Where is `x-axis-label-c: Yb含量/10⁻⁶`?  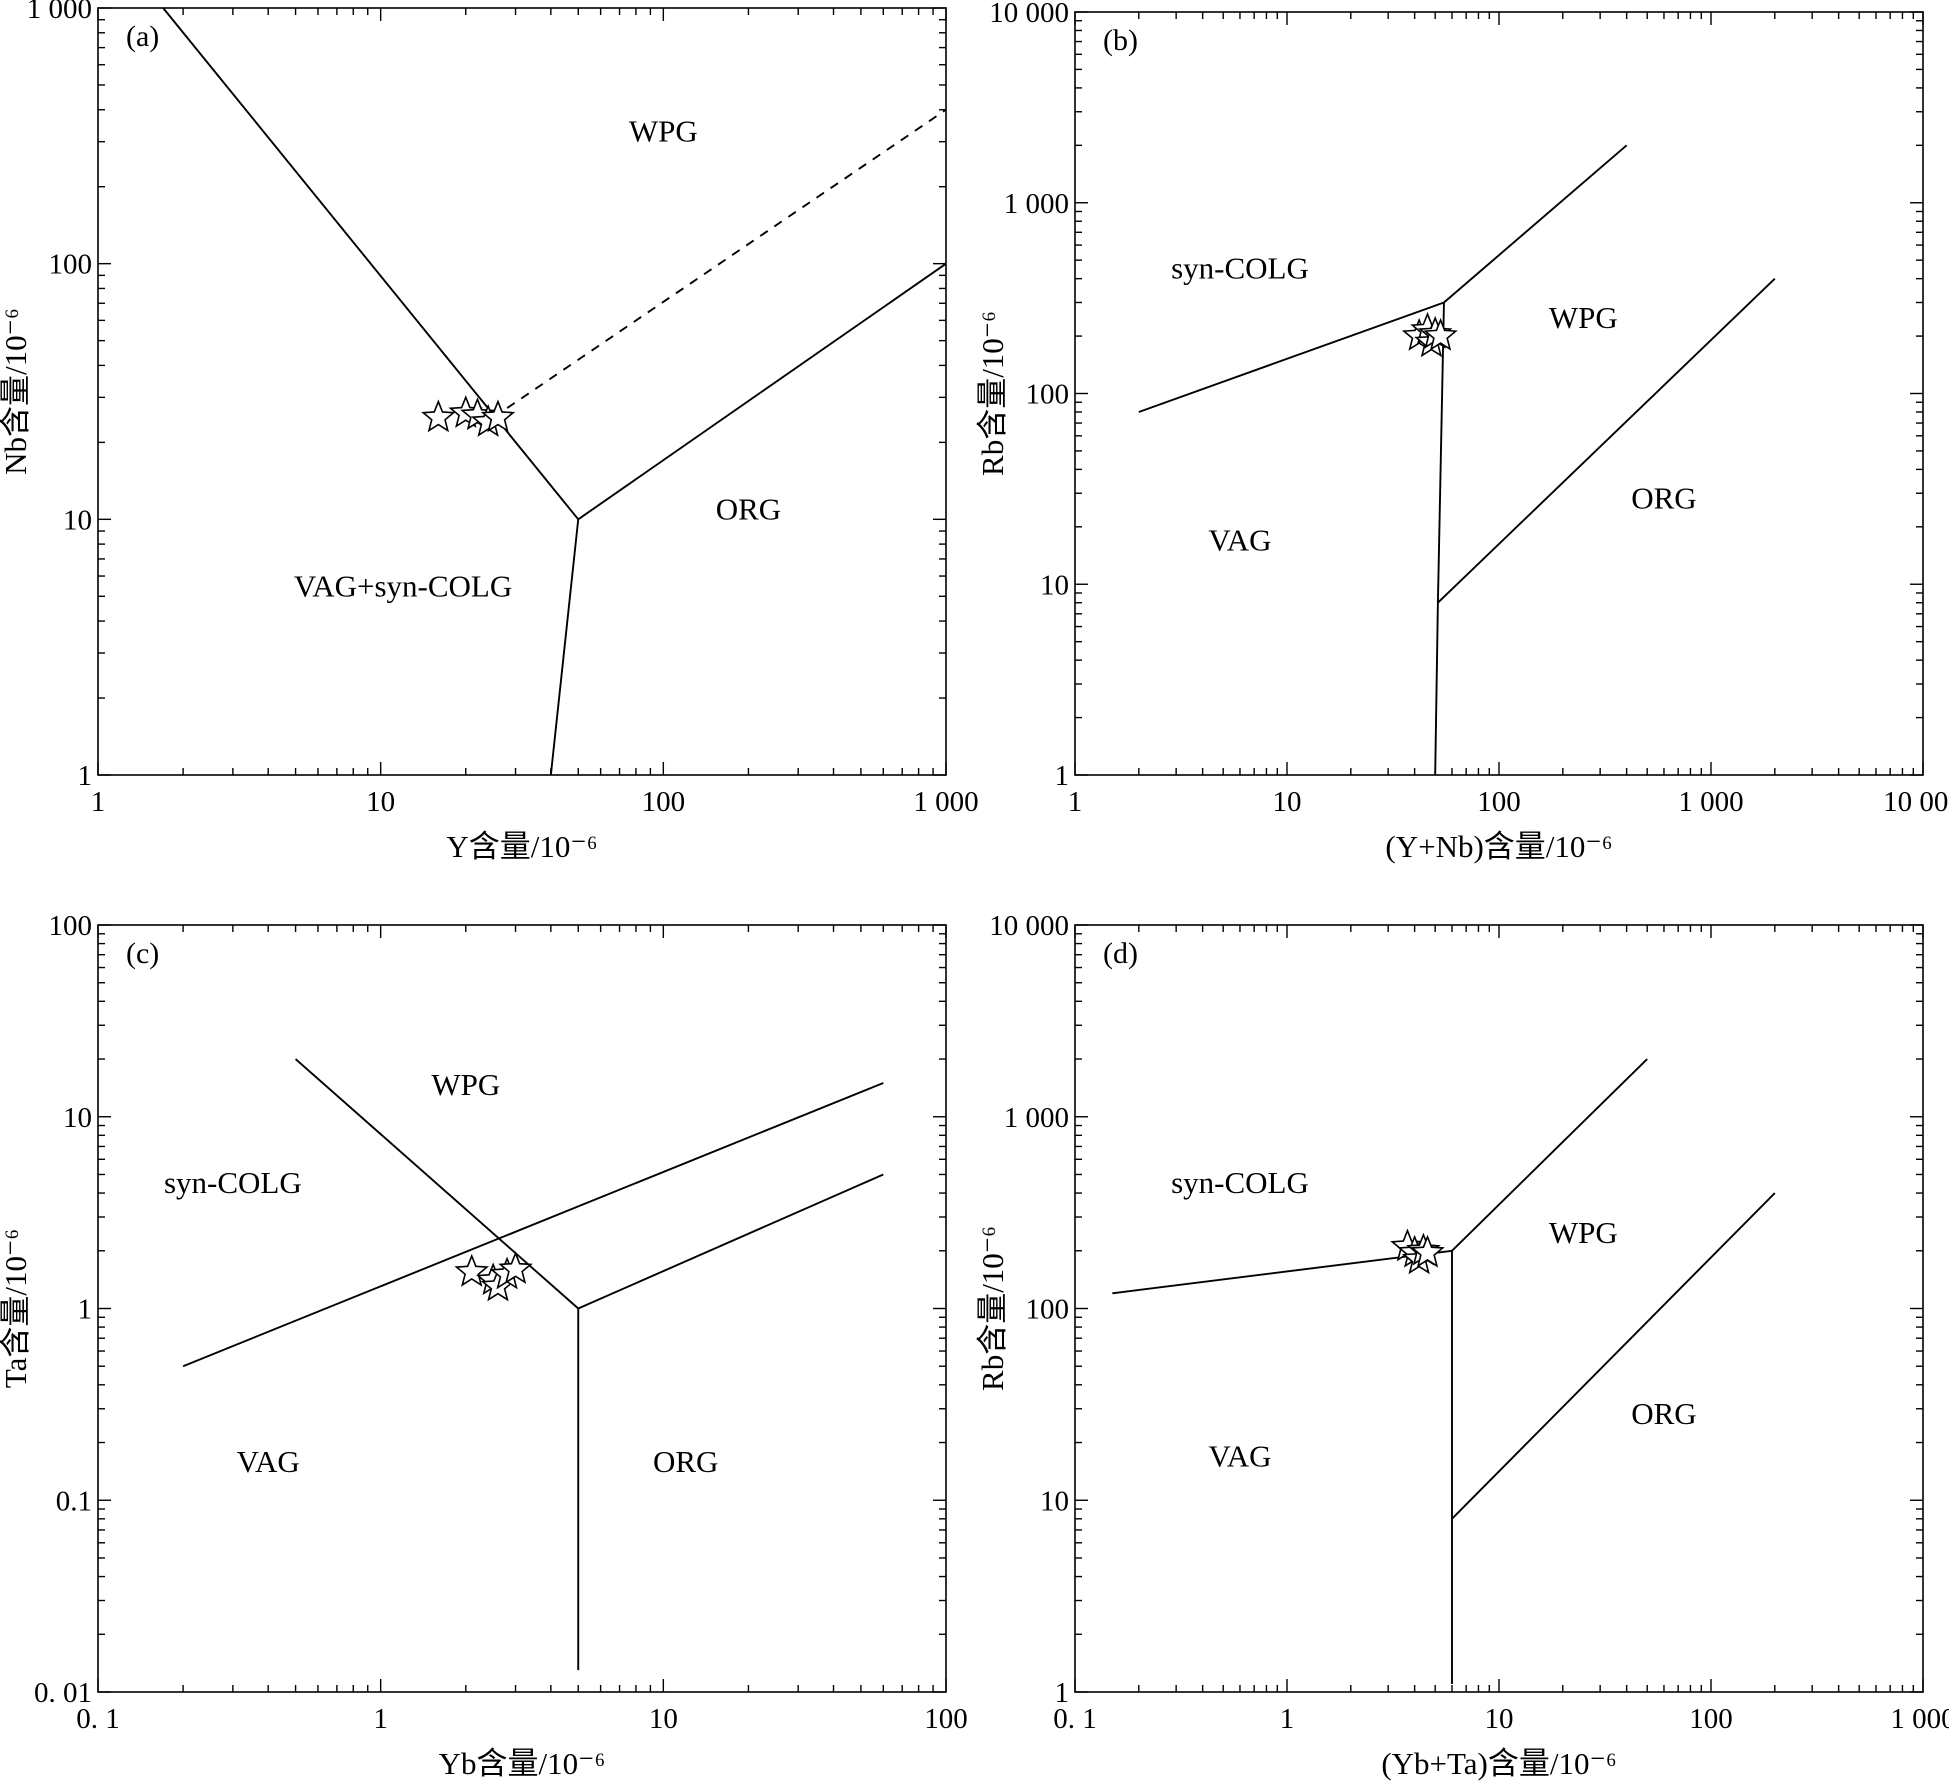 x-axis-label-c: Yb含量/10⁻⁶ is located at coordinates (522, 1763).